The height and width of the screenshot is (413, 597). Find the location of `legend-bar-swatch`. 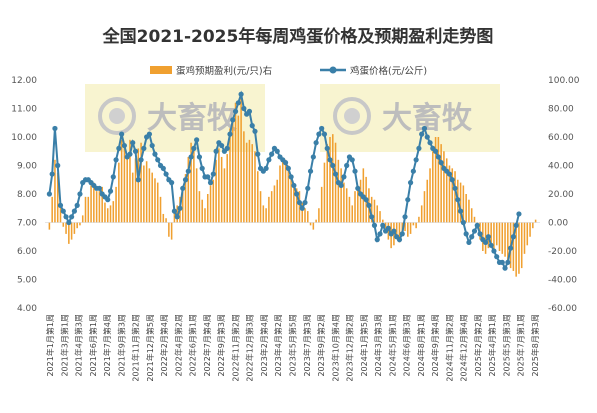

legend-bar-swatch is located at coordinates (161, 70).